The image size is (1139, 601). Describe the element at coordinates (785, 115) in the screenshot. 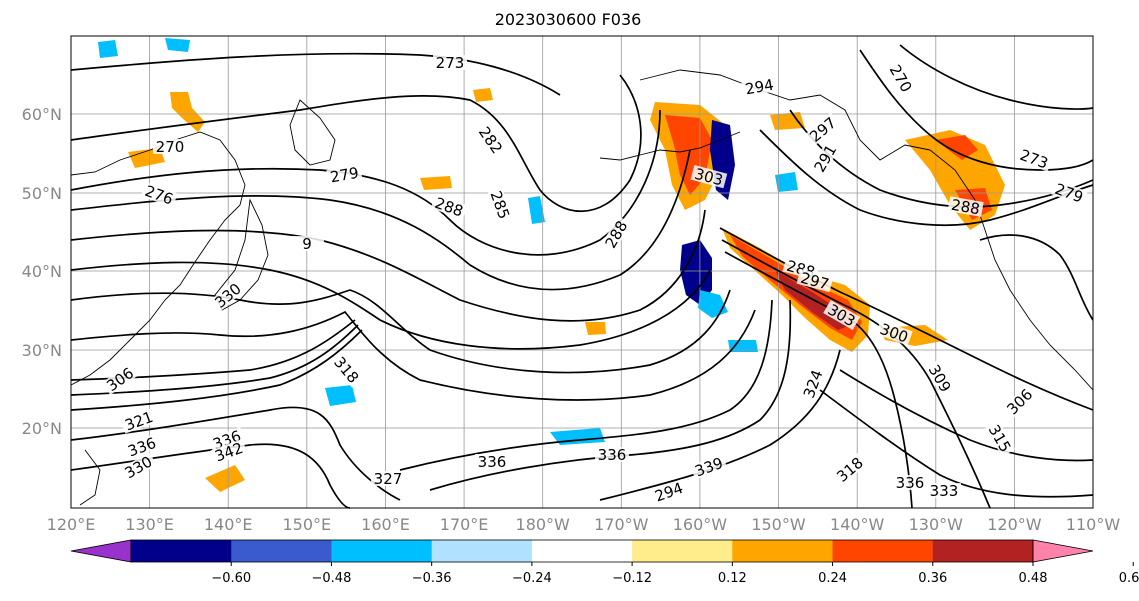

I see `coastline-alaska` at that location.